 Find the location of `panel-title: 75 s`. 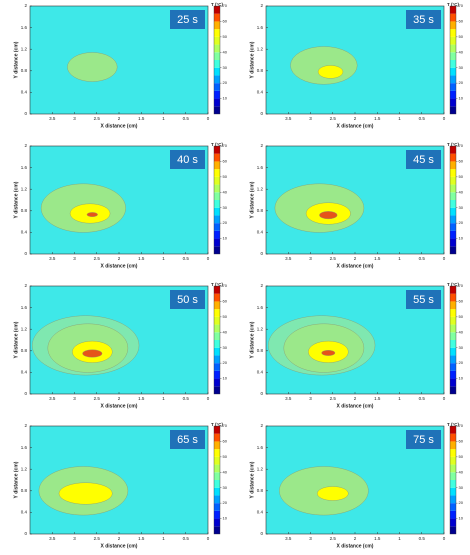

panel-title: 75 s is located at coordinates (423, 440).